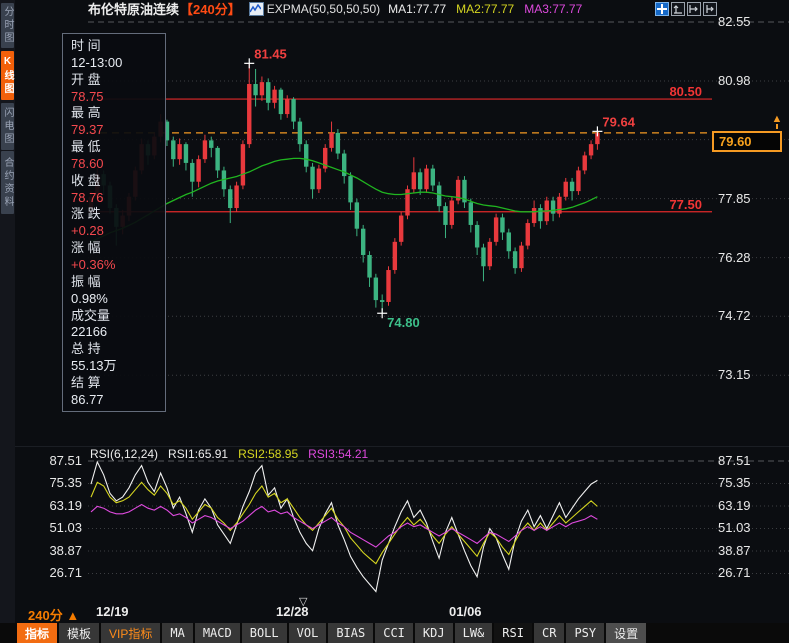 The width and height of the screenshot is (789, 643). I want to click on toolbar-tab-指标: 指标, so click(37, 633).